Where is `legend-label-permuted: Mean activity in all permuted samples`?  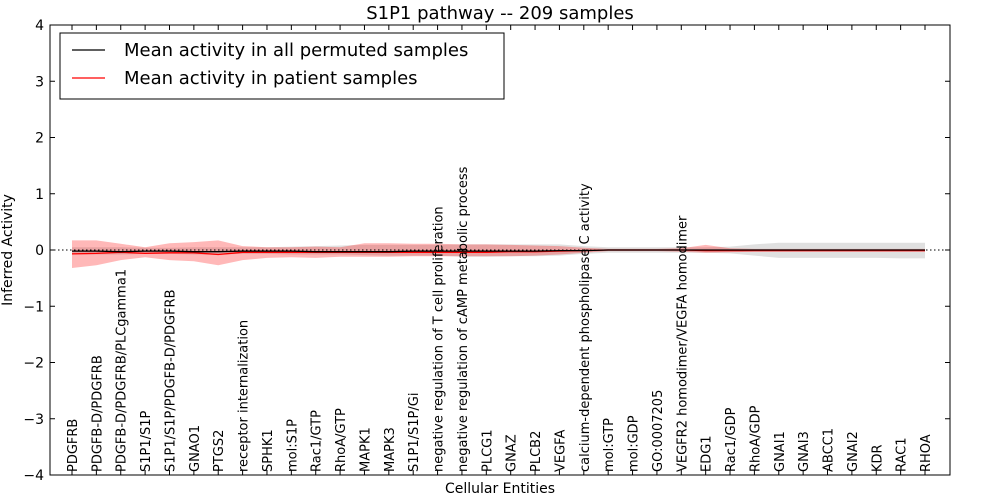 legend-label-permuted: Mean activity in all permuted samples is located at coordinates (296, 50).